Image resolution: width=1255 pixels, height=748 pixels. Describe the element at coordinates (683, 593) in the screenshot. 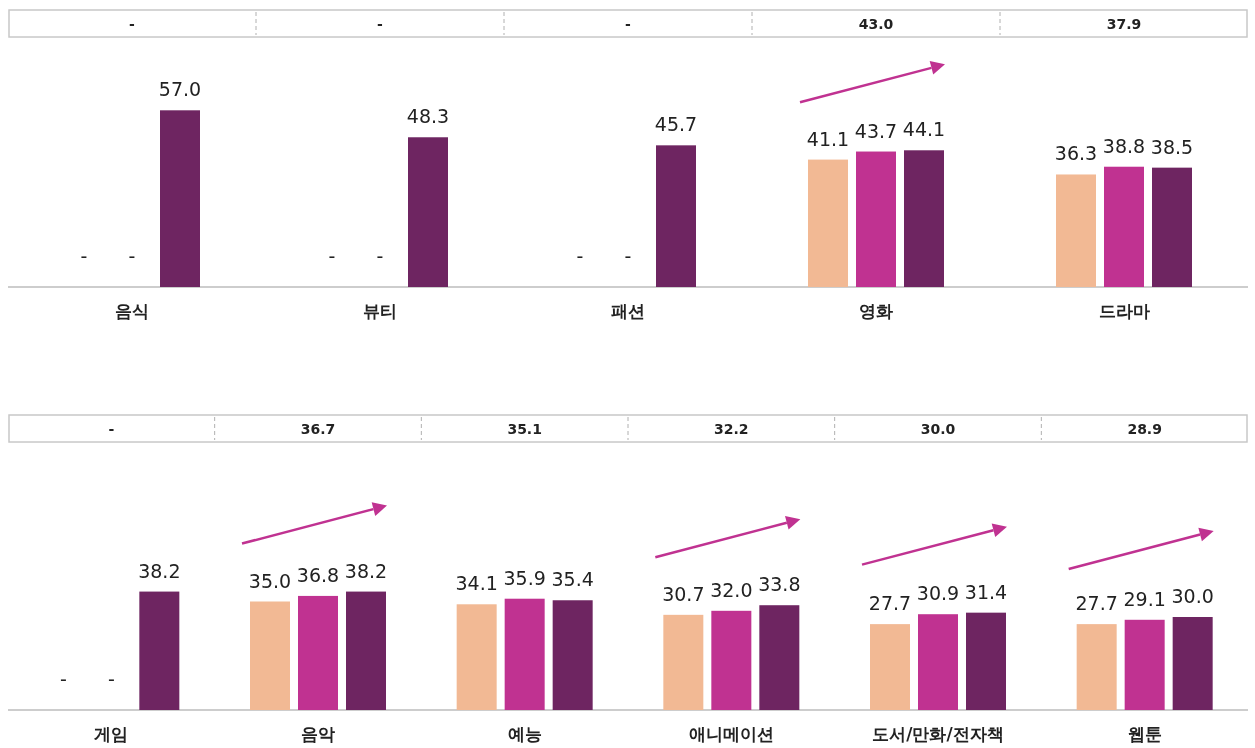

I see `data-label: 30.7` at that location.